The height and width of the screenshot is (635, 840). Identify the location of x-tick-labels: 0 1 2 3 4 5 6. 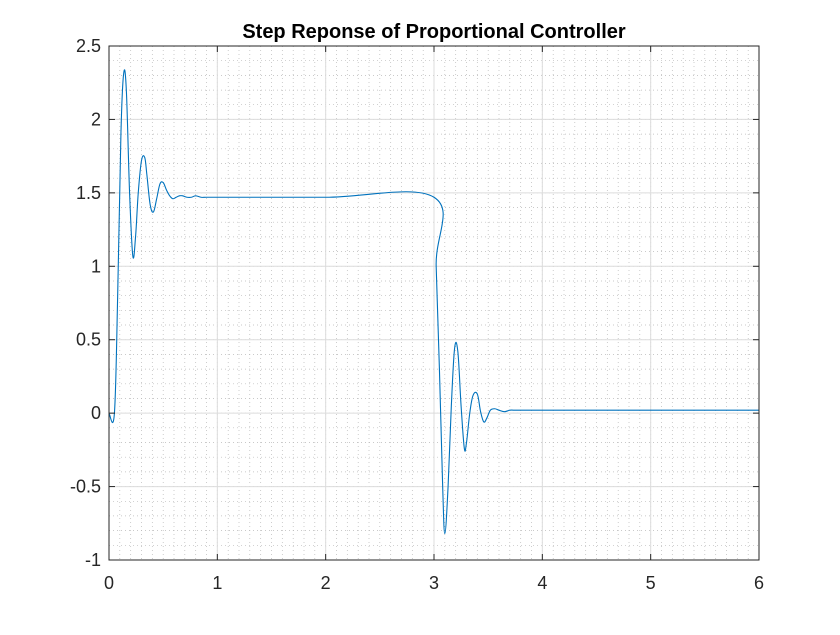
(434, 583).